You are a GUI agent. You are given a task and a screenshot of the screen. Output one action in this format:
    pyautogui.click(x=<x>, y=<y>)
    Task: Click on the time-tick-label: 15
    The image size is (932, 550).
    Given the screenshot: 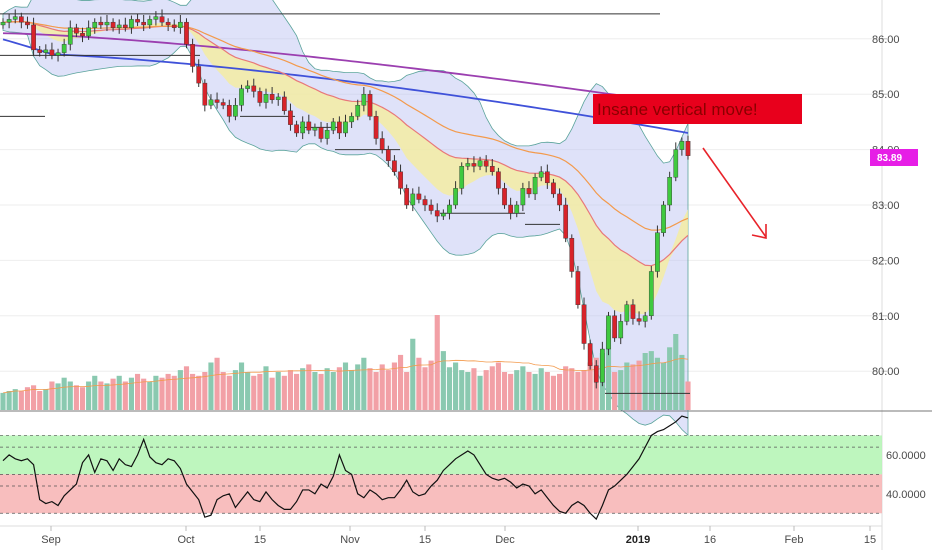 What is the action you would take?
    pyautogui.click(x=870, y=540)
    